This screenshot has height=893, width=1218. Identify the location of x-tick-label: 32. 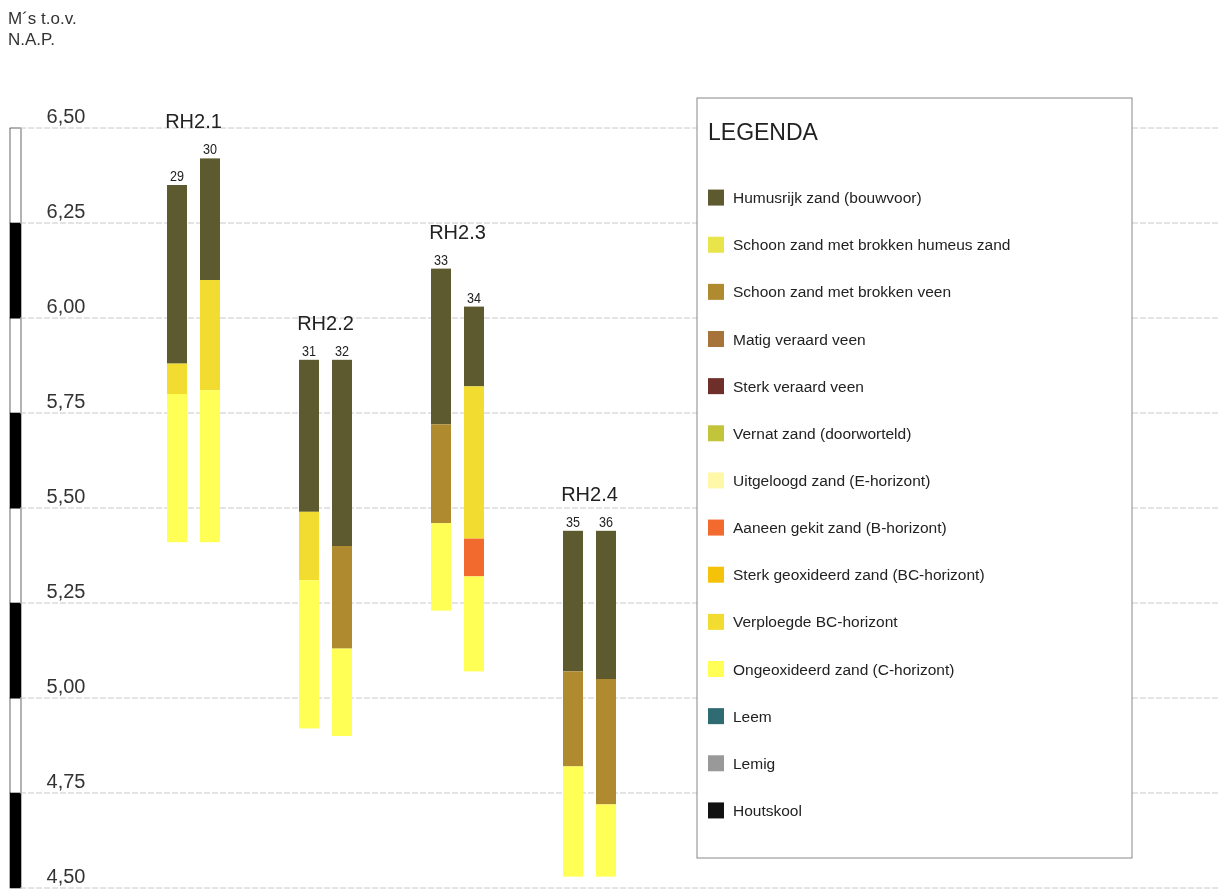
(343, 350).